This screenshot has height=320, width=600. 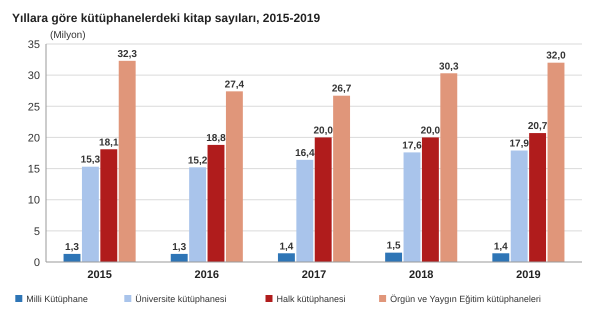 I want to click on data-label: 15,3, so click(x=90, y=160).